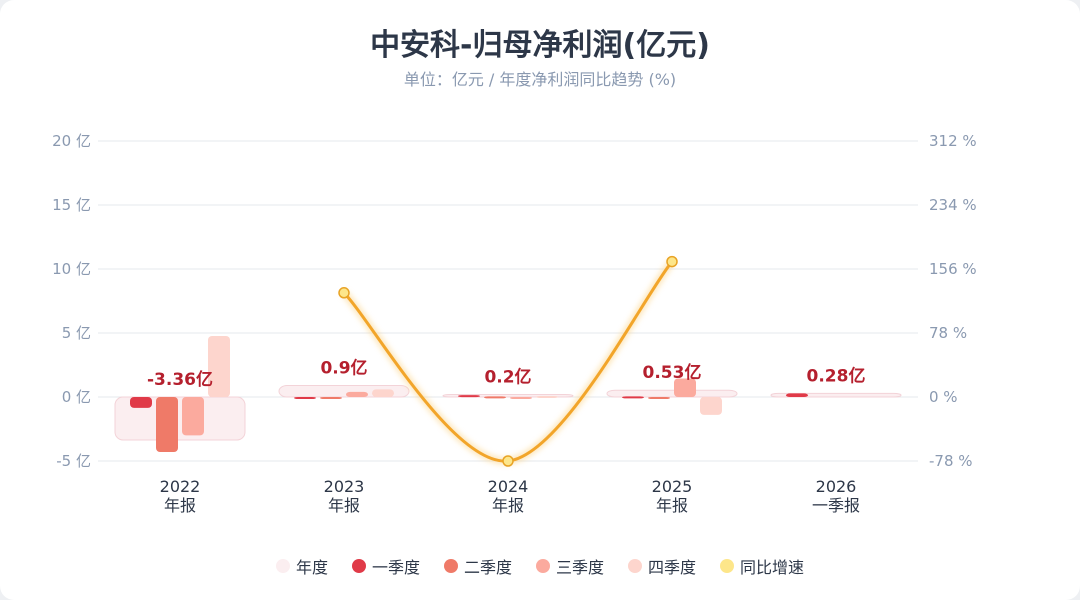 The width and height of the screenshot is (1080, 600). Describe the element at coordinates (71, 205) in the screenshot. I see `left-tick-label: 15 亿` at that location.